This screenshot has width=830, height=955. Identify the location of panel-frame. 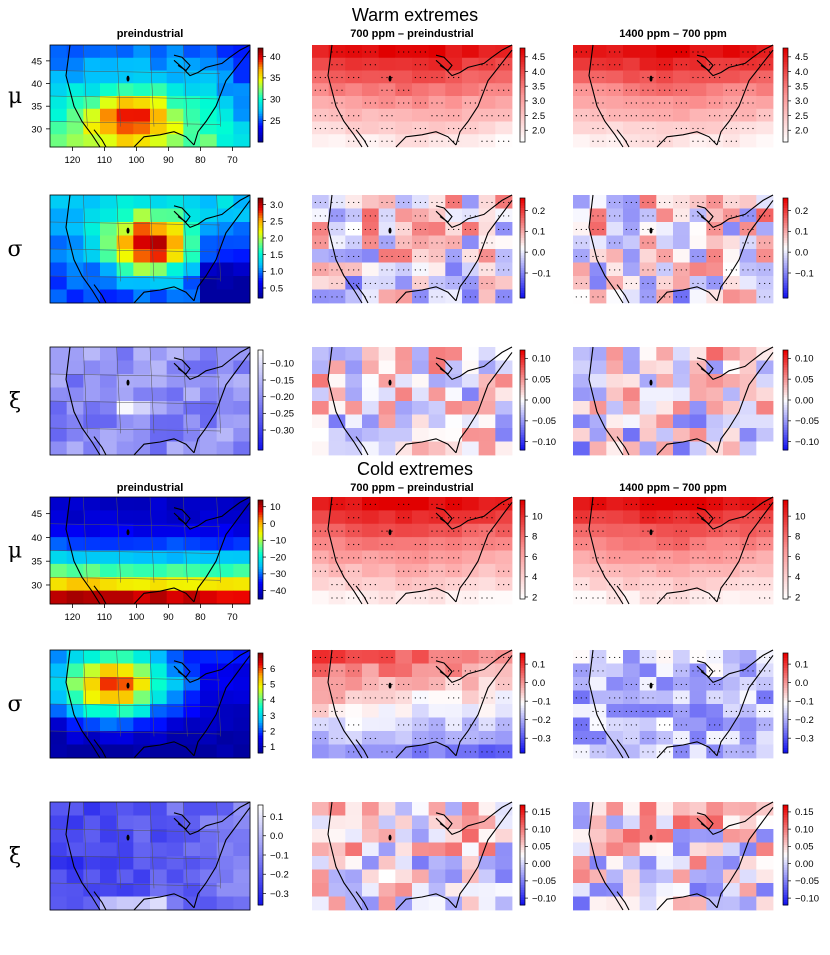
(150, 96).